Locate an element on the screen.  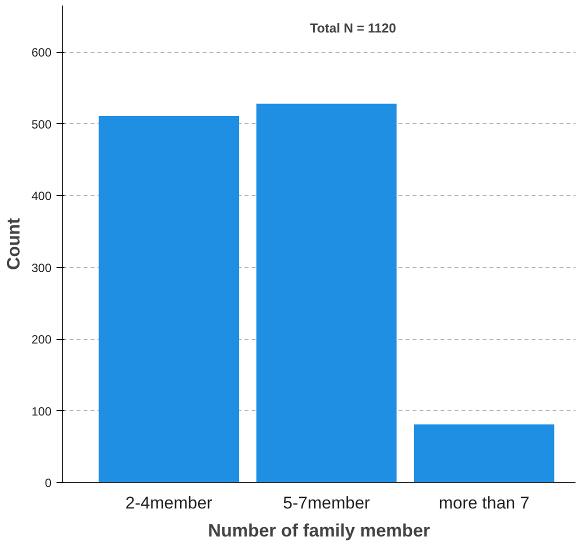
bar is located at coordinates (484, 453).